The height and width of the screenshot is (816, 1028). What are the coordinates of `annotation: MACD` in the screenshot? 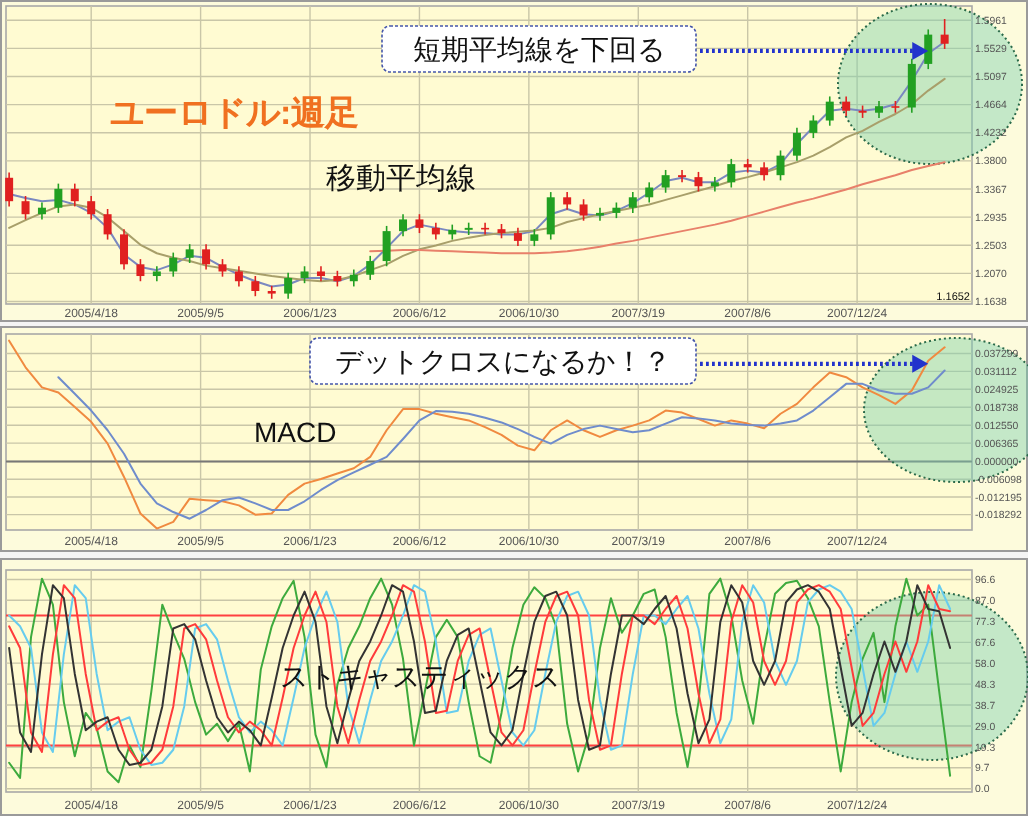 It's located at (295, 432).